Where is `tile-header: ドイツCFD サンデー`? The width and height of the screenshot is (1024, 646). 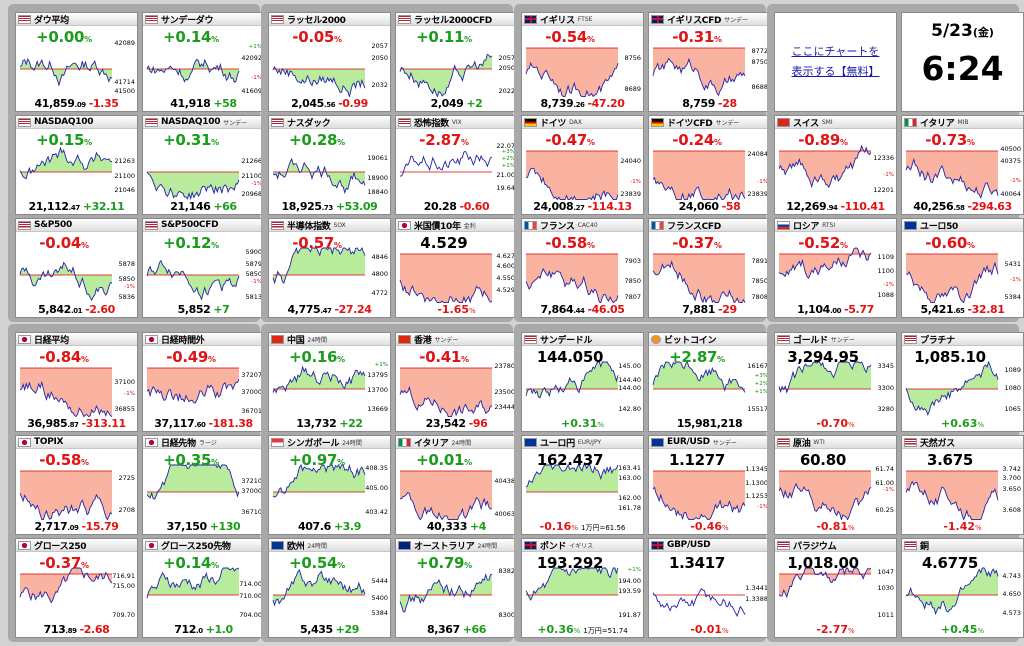 tile-header: ドイツCFD サンデー is located at coordinates (709, 122).